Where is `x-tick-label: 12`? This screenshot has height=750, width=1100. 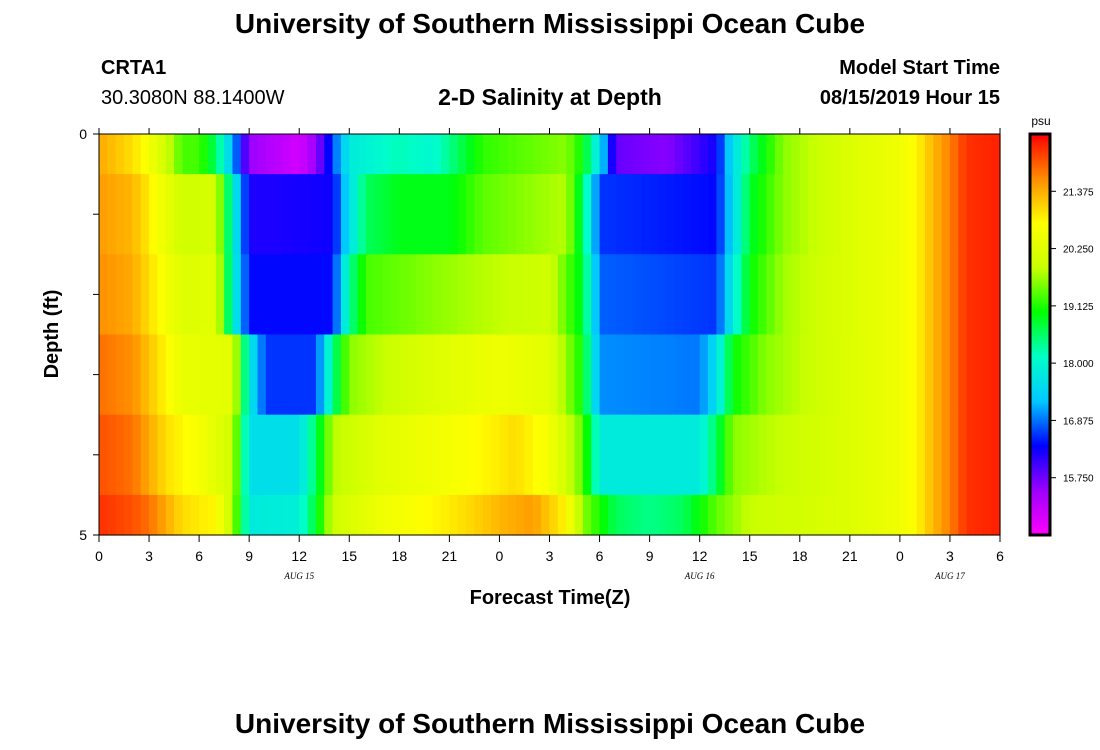
x-tick-label: 12 is located at coordinates (299, 556).